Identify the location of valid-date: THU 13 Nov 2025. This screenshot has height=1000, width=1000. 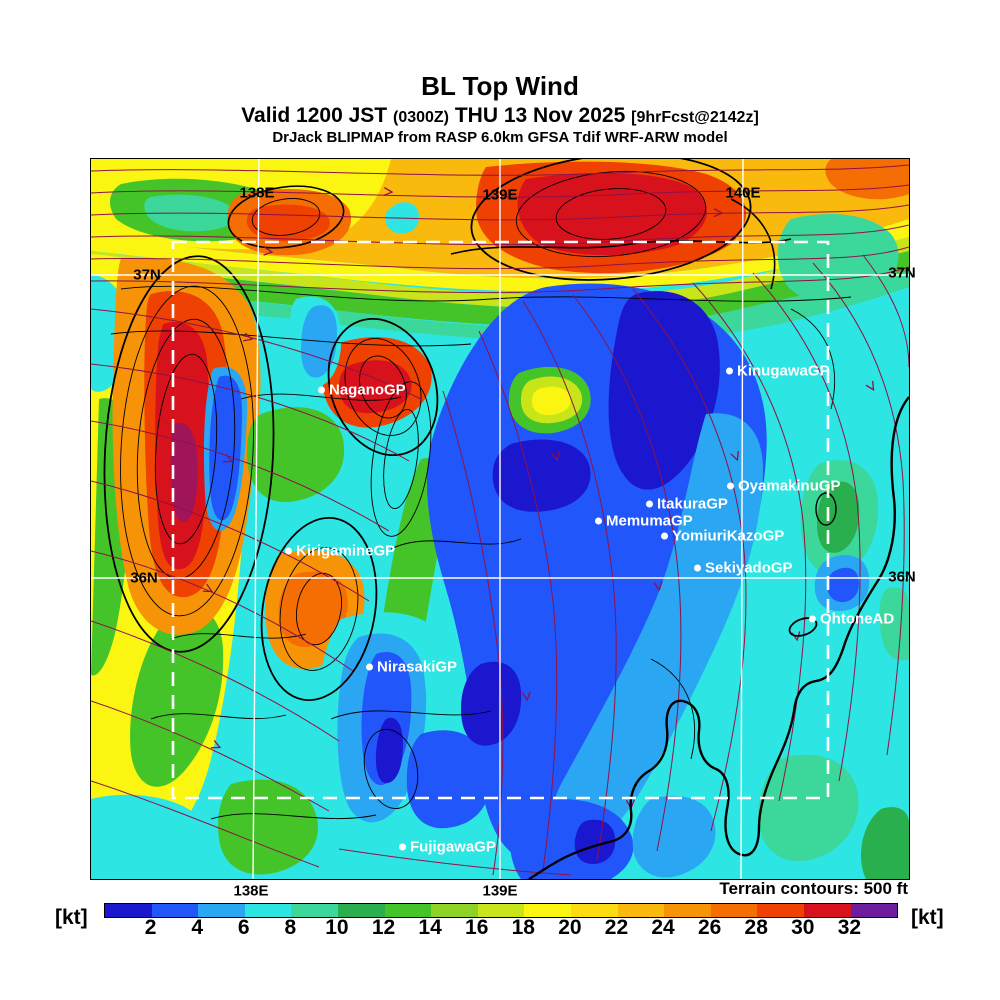
(540, 115).